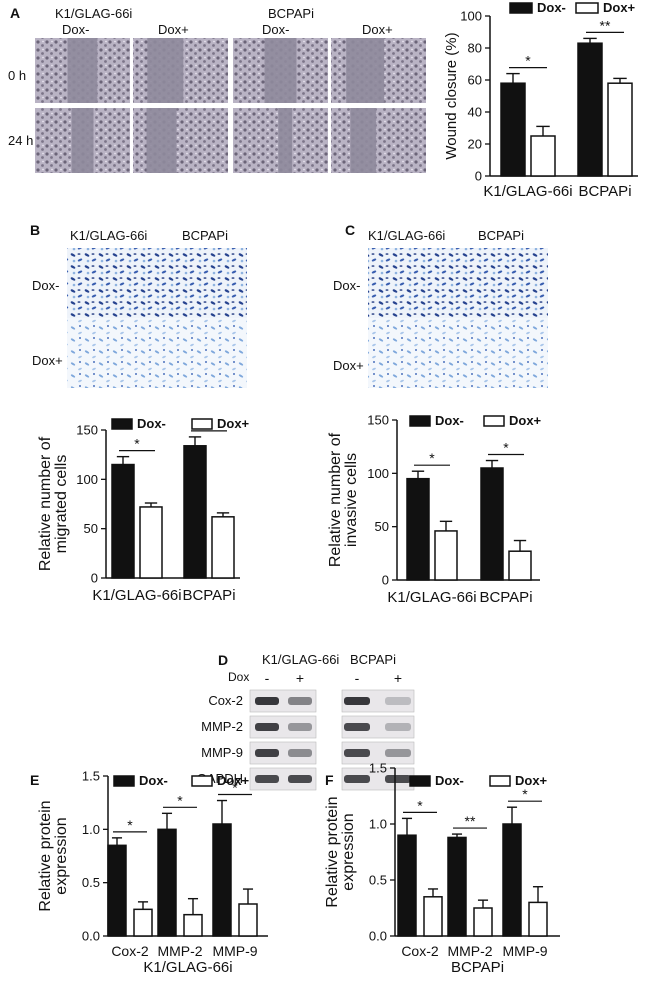 The height and width of the screenshot is (989, 661). What do you see at coordinates (475, 144) in the screenshot?
I see `y-tick-label: 20` at bounding box center [475, 144].